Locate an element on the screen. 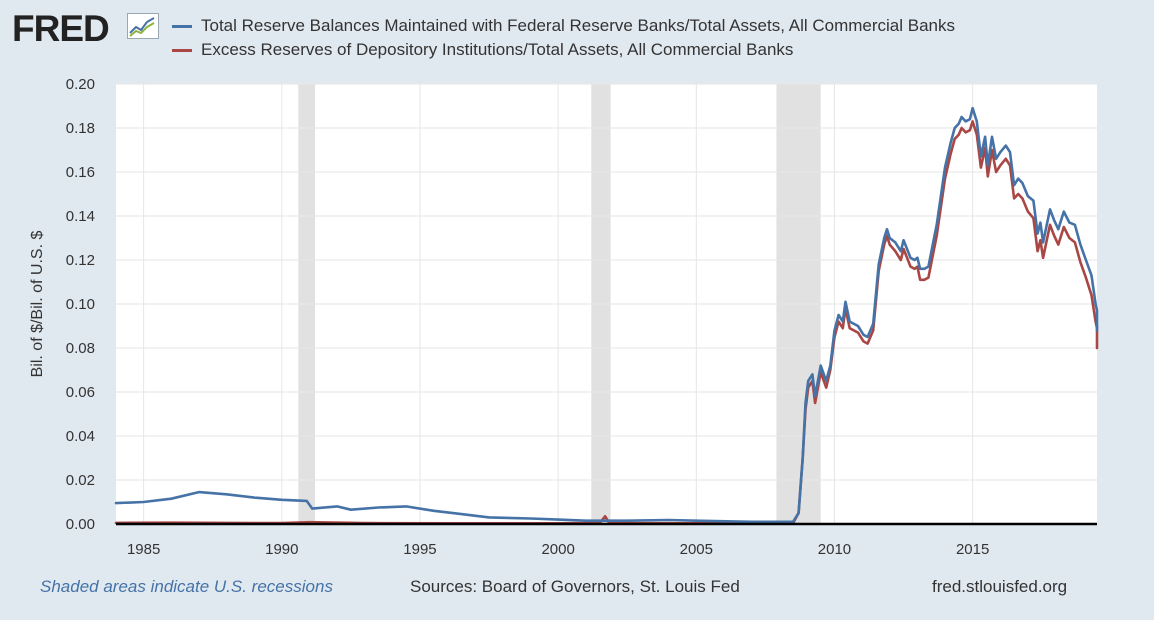 The image size is (1154, 620). y-tick-label: 0.02 is located at coordinates (80, 480).